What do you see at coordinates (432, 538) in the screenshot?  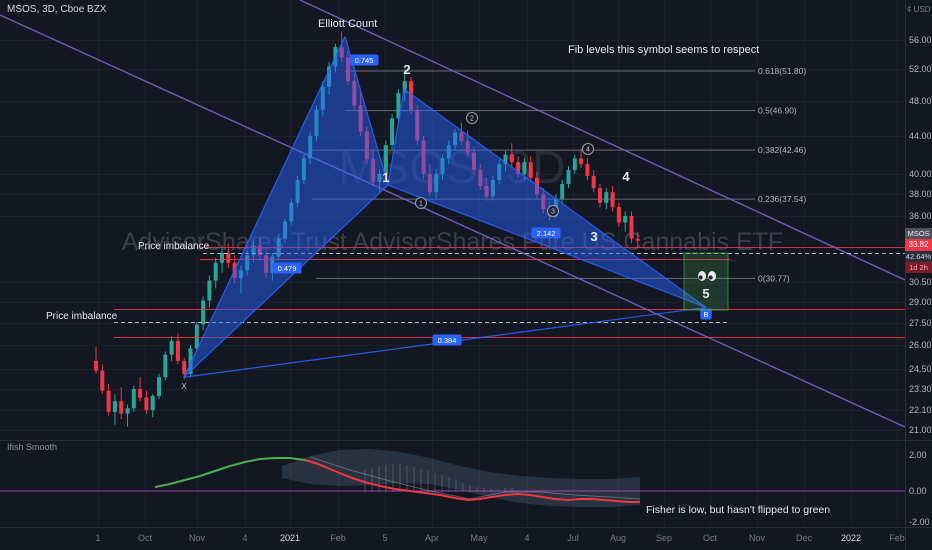 I see `time-axis-label: Apr` at bounding box center [432, 538].